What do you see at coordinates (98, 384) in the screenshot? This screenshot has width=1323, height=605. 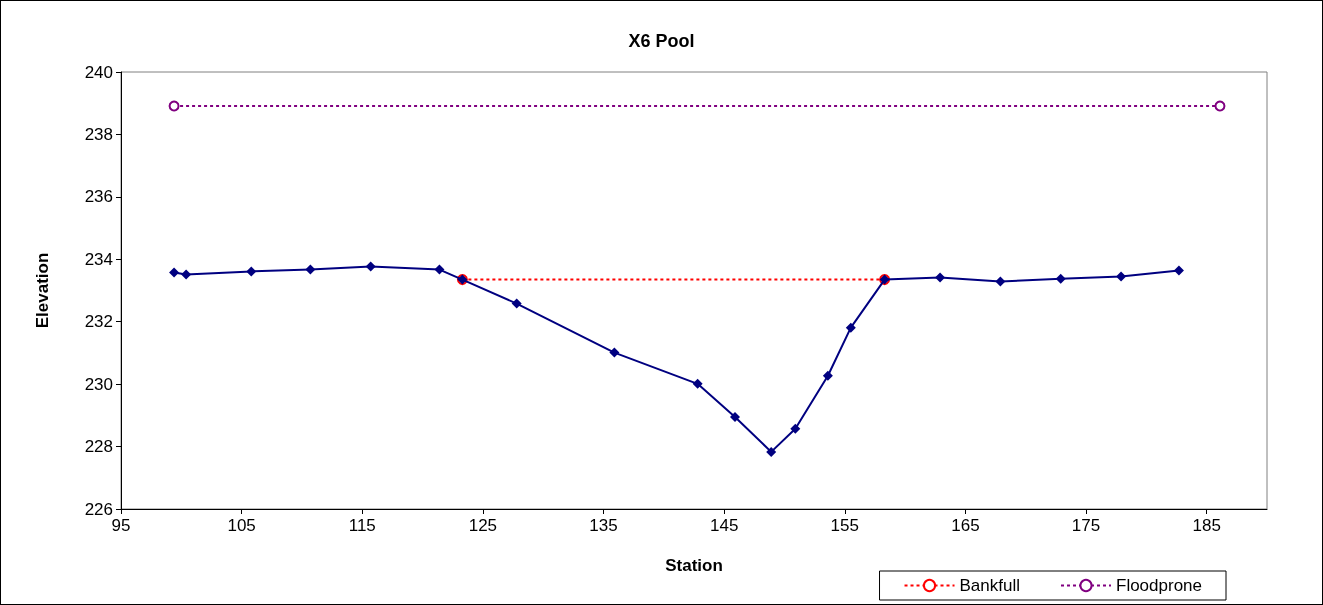 I see `y-tick-label: 230` at bounding box center [98, 384].